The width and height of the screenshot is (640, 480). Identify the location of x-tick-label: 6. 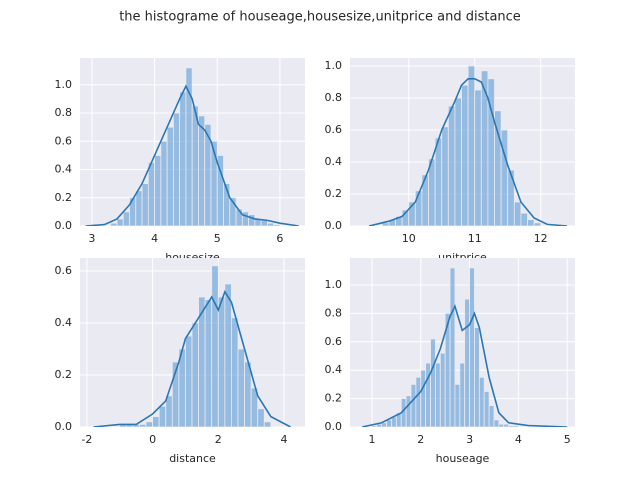
(279, 238).